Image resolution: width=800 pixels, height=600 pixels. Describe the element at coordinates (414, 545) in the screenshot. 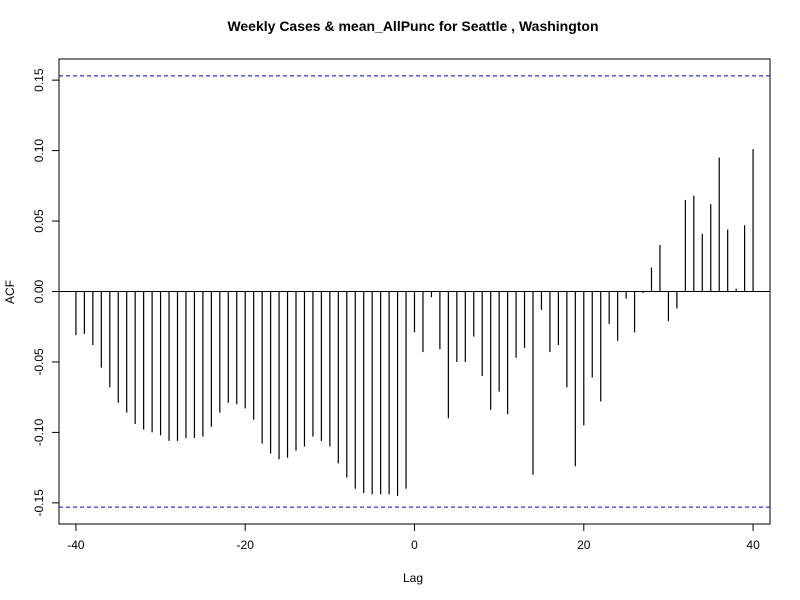

I see `x-tick-label: 0` at that location.